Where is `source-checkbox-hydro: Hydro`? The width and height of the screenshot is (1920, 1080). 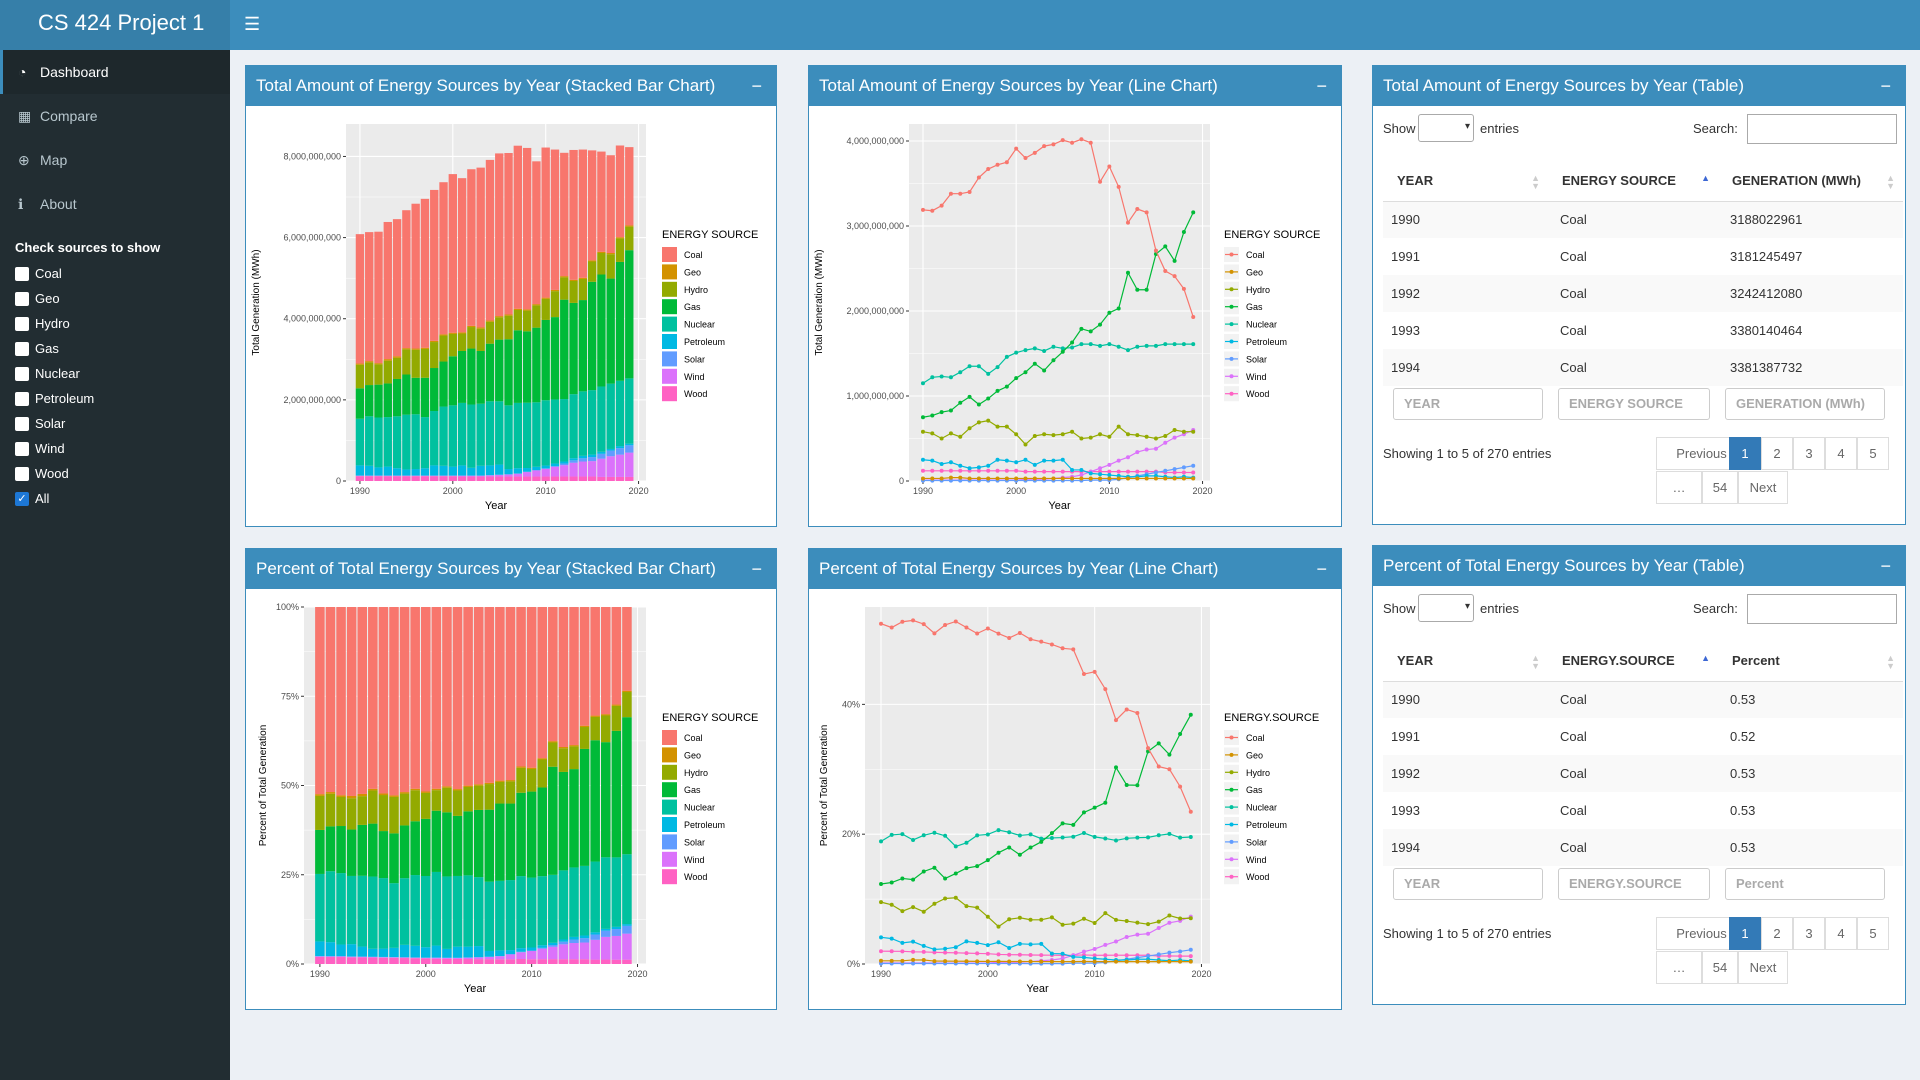 source-checkbox-hydro: Hydro is located at coordinates (115, 323).